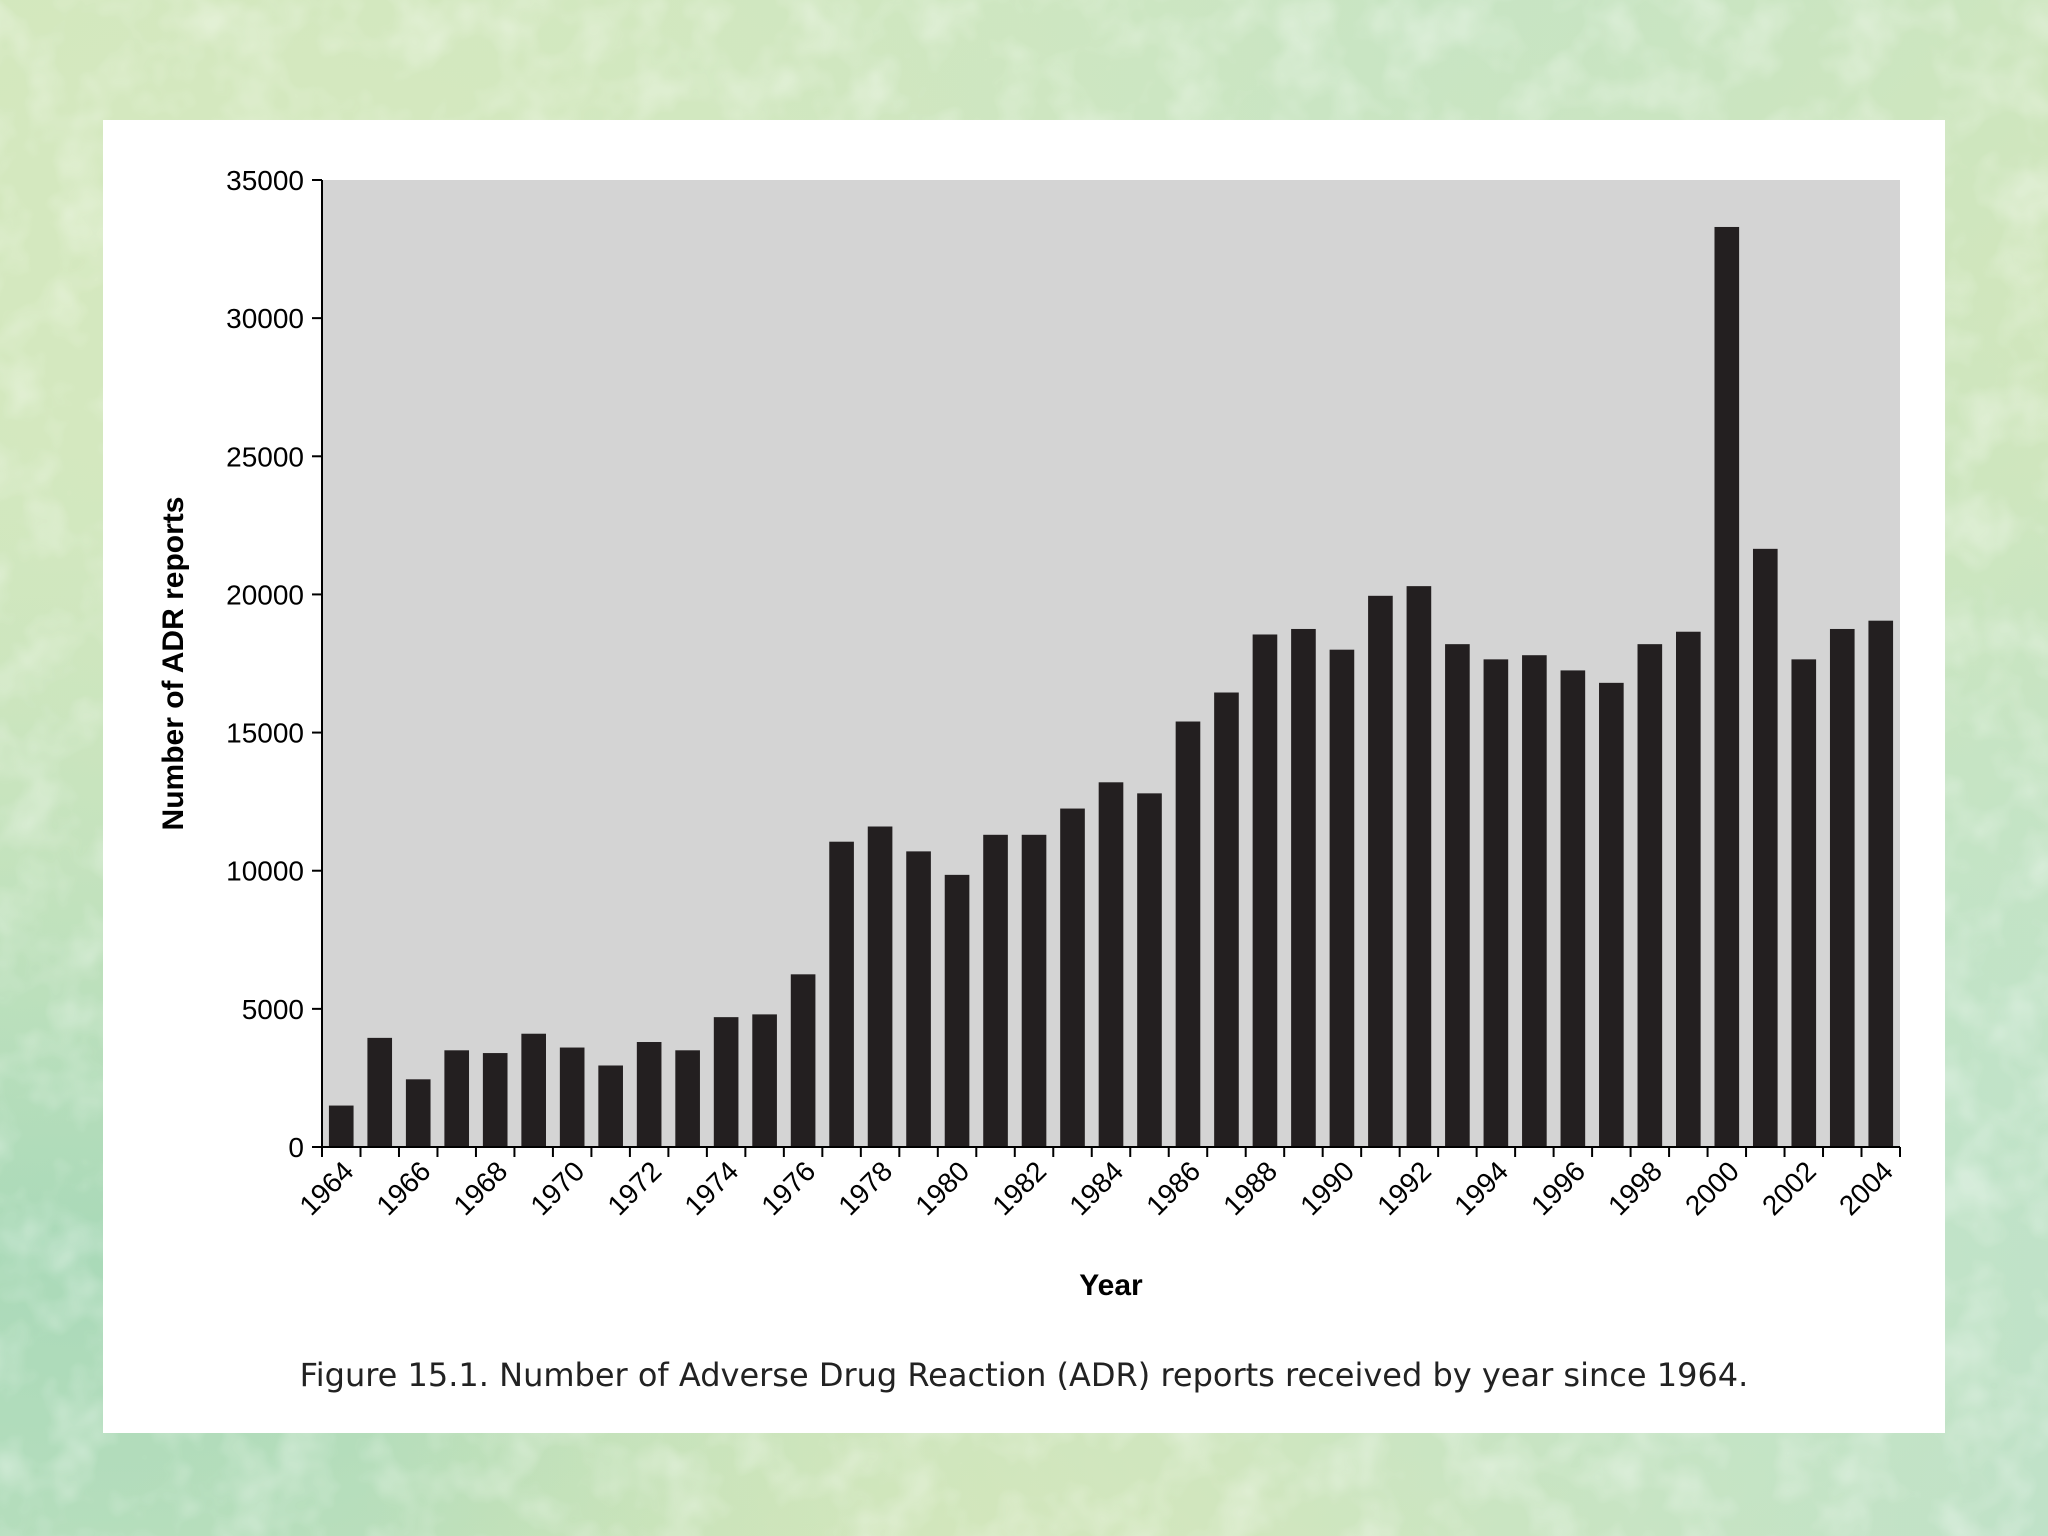 The image size is (2048, 1536). What do you see at coordinates (557, 1188) in the screenshot?
I see `x-tick-label-1970: 1970` at bounding box center [557, 1188].